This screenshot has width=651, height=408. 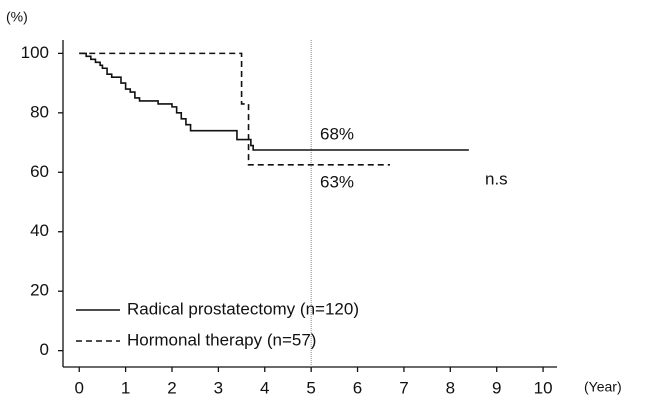 I want to click on x-tick-label: 0, so click(x=79, y=387).